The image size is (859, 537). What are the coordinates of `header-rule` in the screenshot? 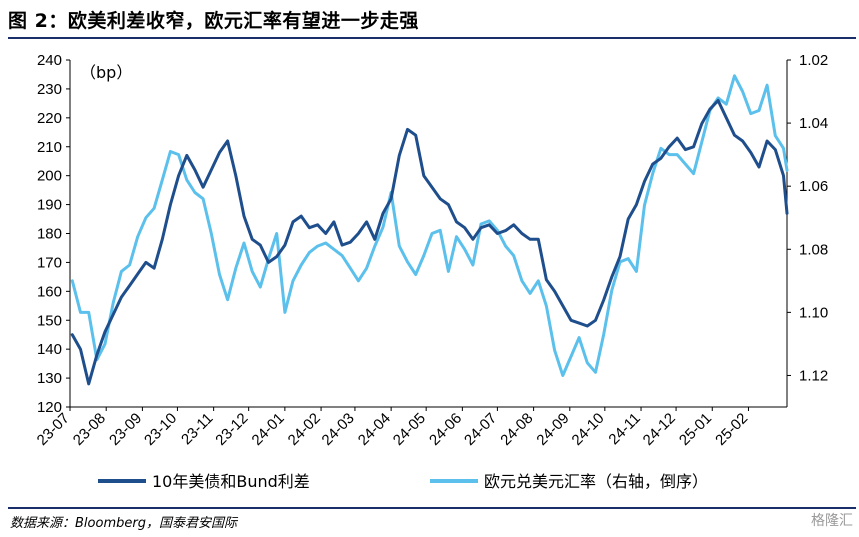 It's located at (432, 38).